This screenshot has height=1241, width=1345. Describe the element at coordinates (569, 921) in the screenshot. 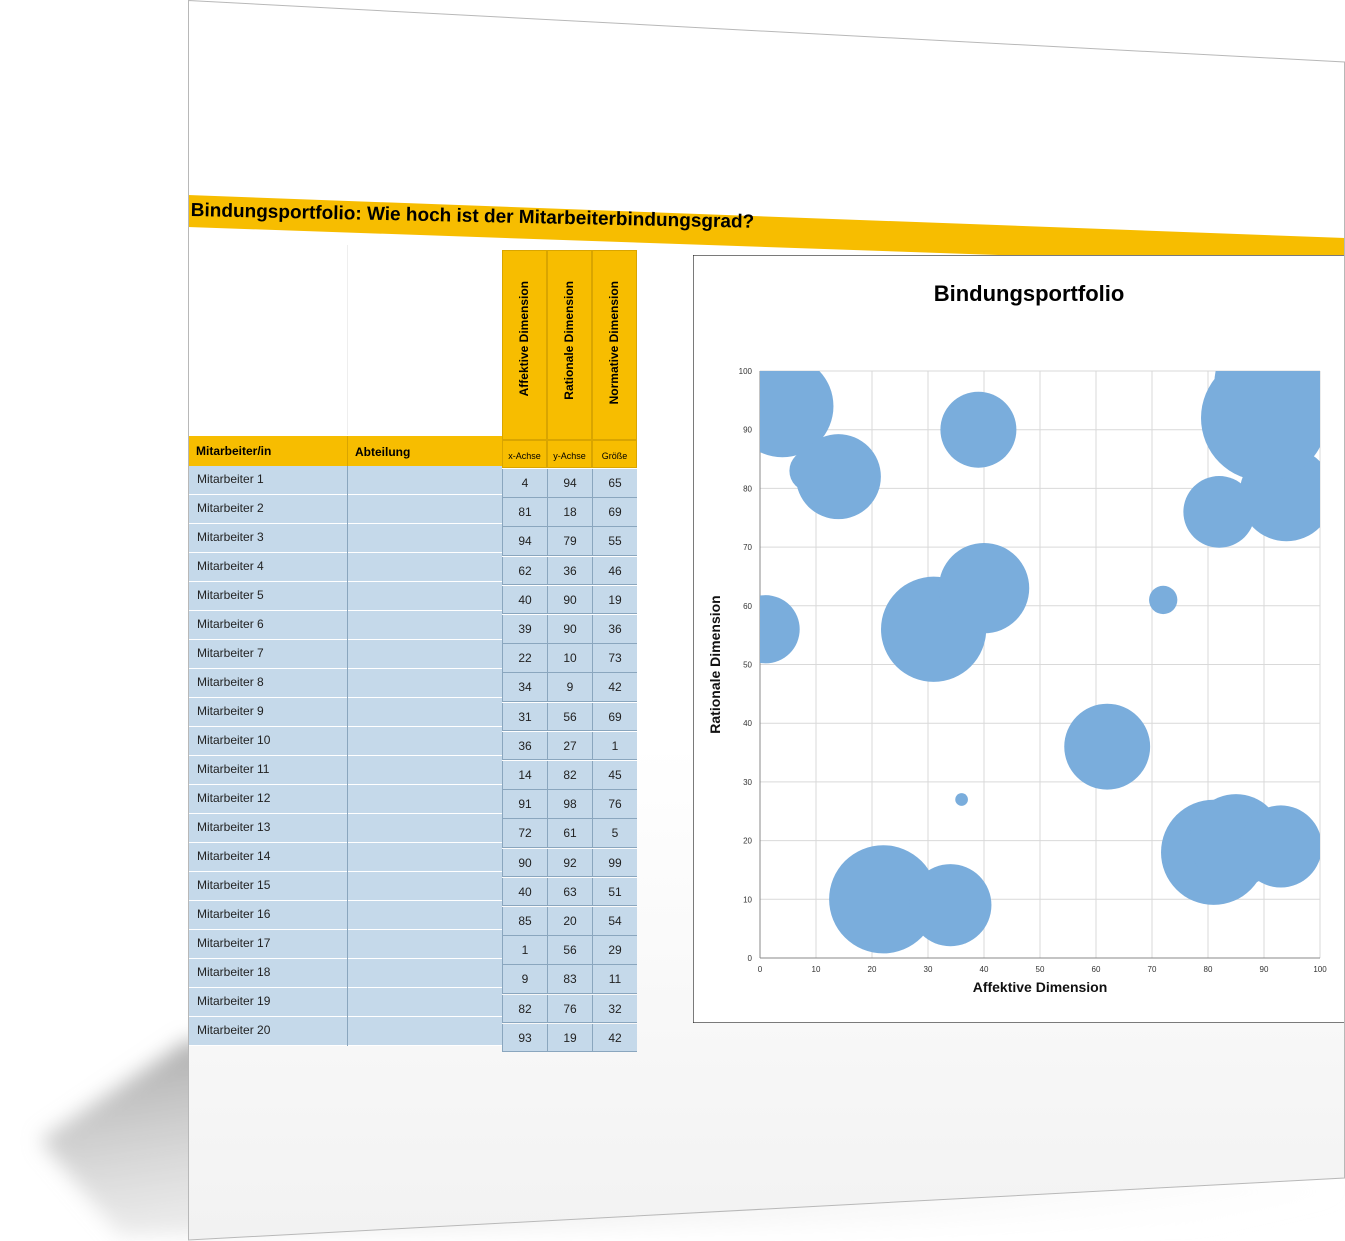

I see `y-value: 20` at that location.